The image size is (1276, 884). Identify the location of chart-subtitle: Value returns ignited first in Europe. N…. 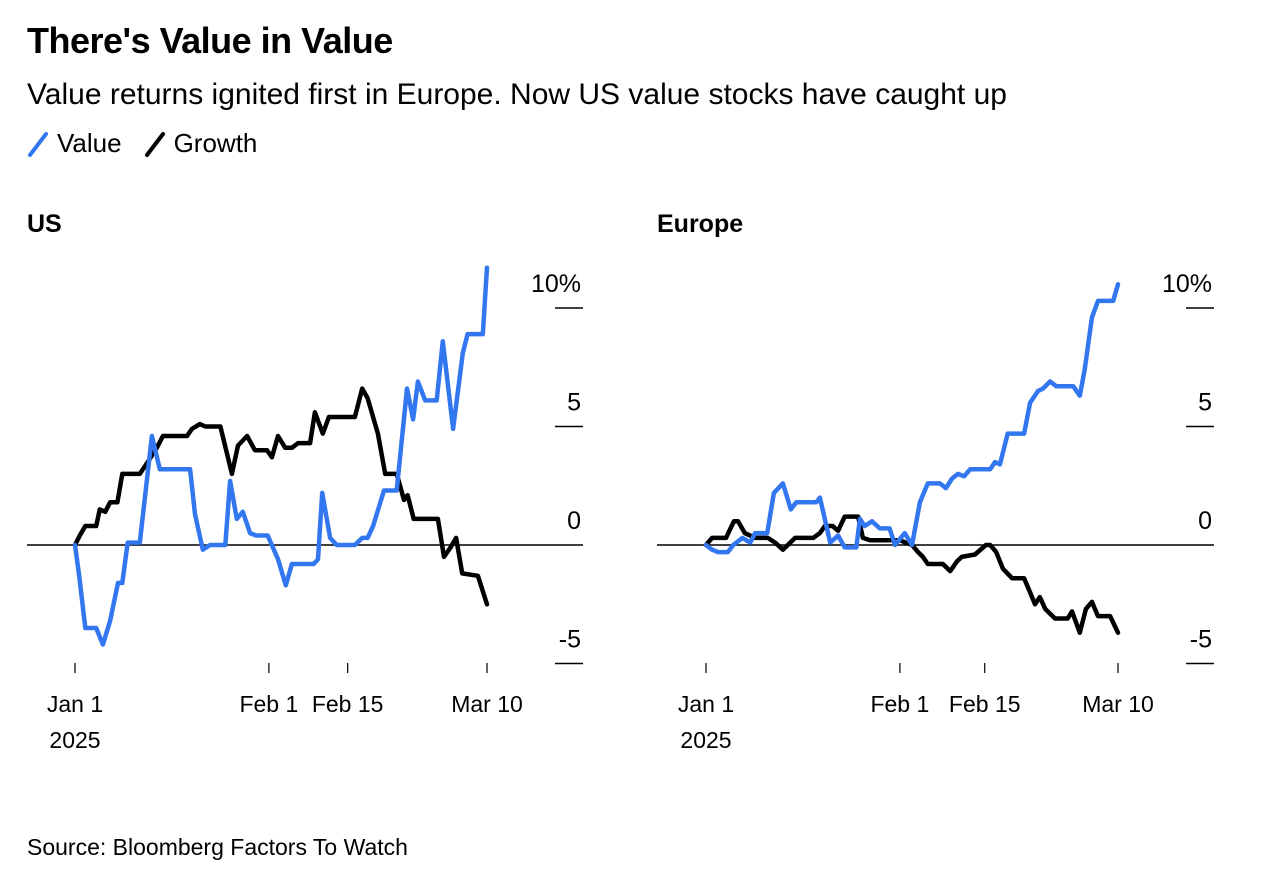
(517, 94).